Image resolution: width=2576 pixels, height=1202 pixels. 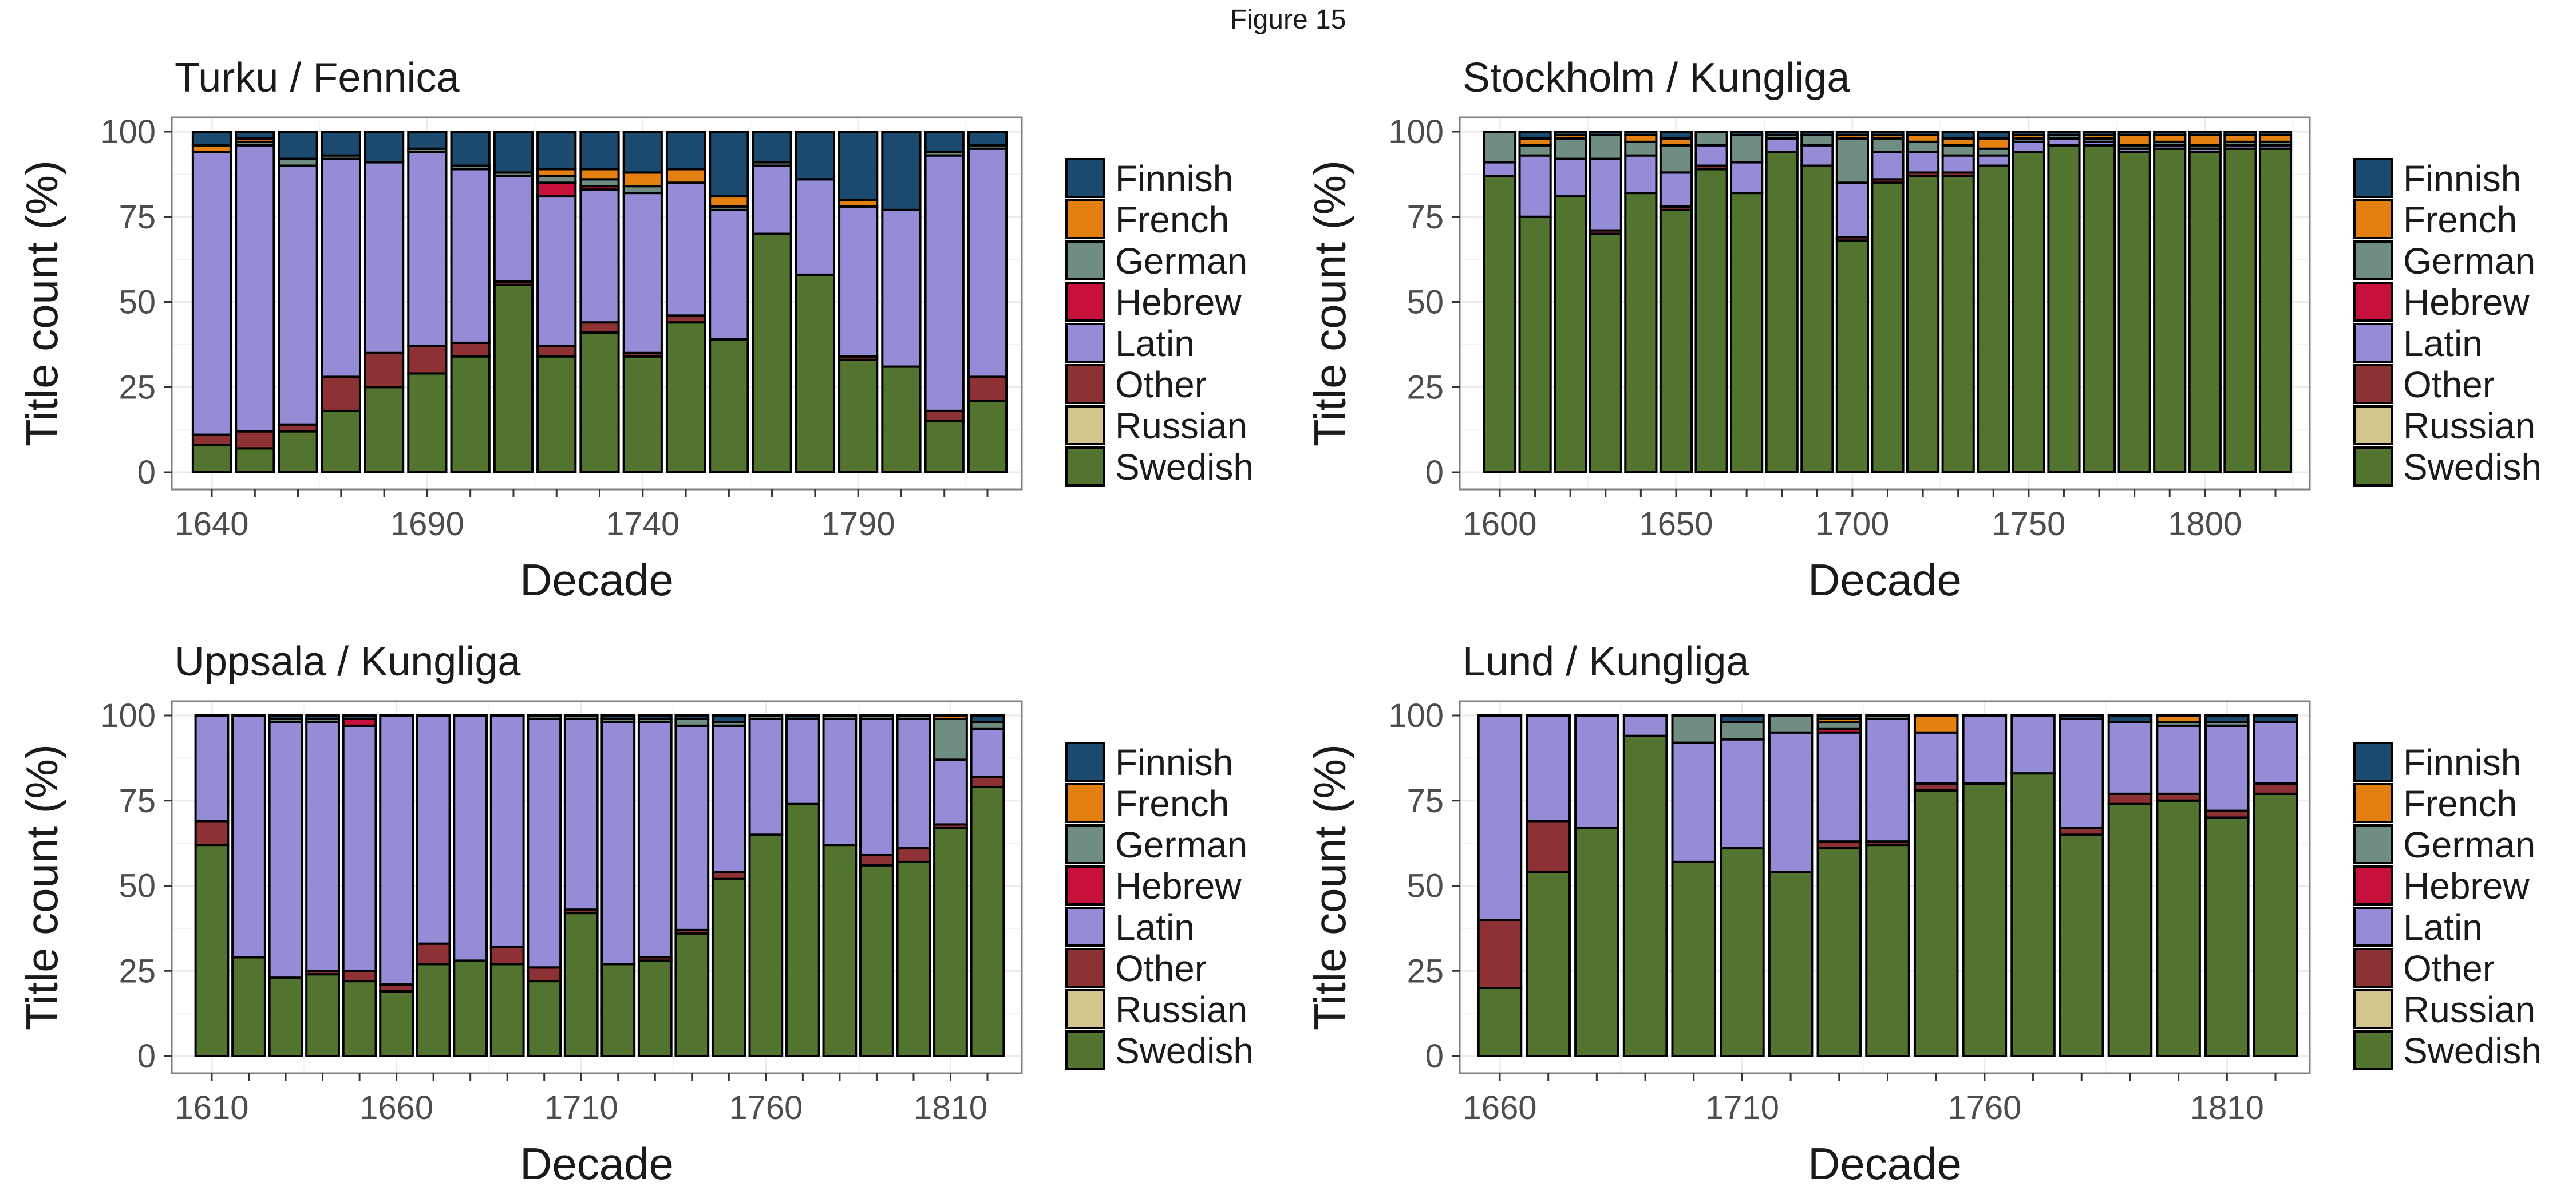 I want to click on legend-label-latin: Latin, so click(x=2443, y=928).